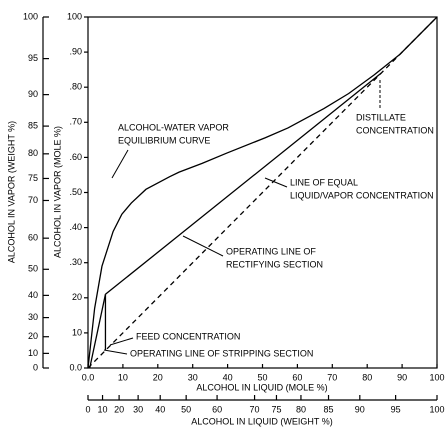 The width and height of the screenshot is (447, 445). I want to click on x2-axis-title: ALCOHOL IN LIQUID (WEIGHT %), so click(262, 421).